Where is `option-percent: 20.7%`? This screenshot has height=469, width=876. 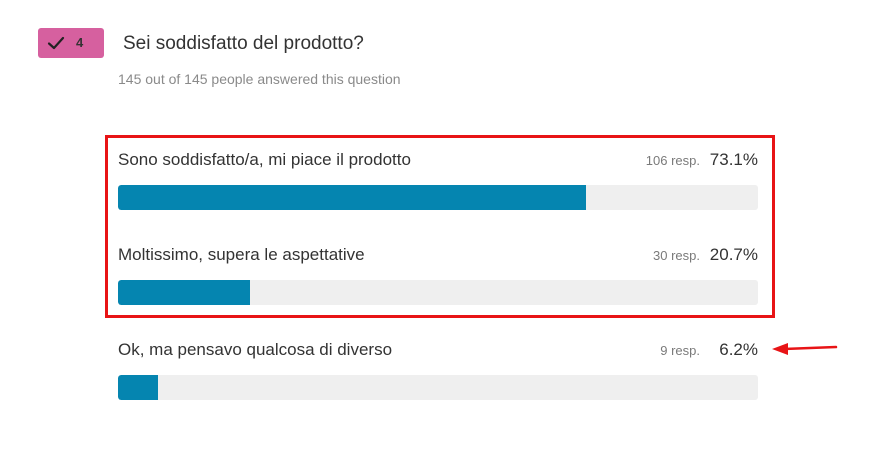 option-percent: 20.7% is located at coordinates (733, 254).